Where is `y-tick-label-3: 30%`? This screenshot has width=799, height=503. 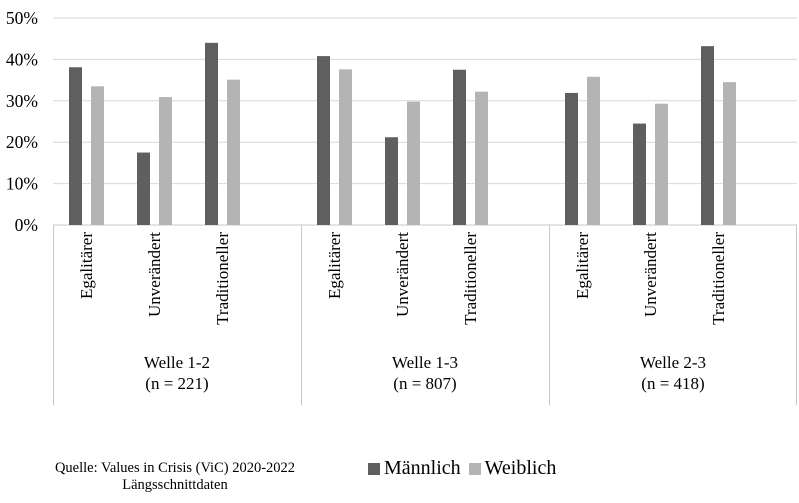
y-tick-label-3: 30% is located at coordinates (22, 101).